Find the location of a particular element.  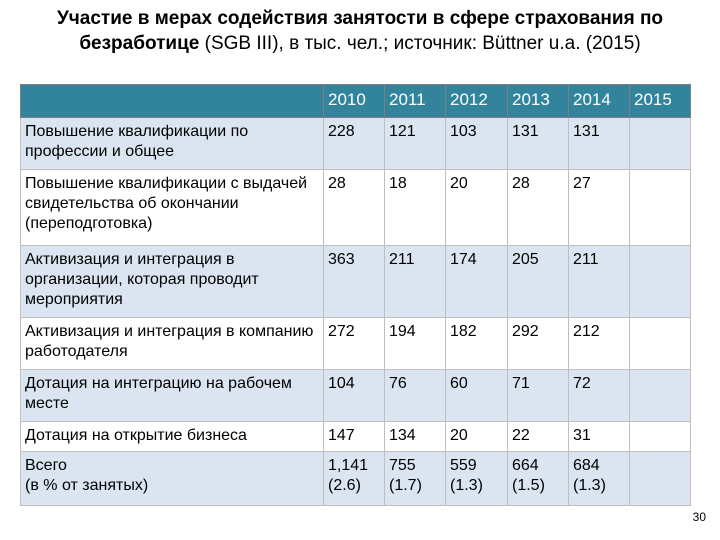

header-year: 2010 is located at coordinates (354, 101).